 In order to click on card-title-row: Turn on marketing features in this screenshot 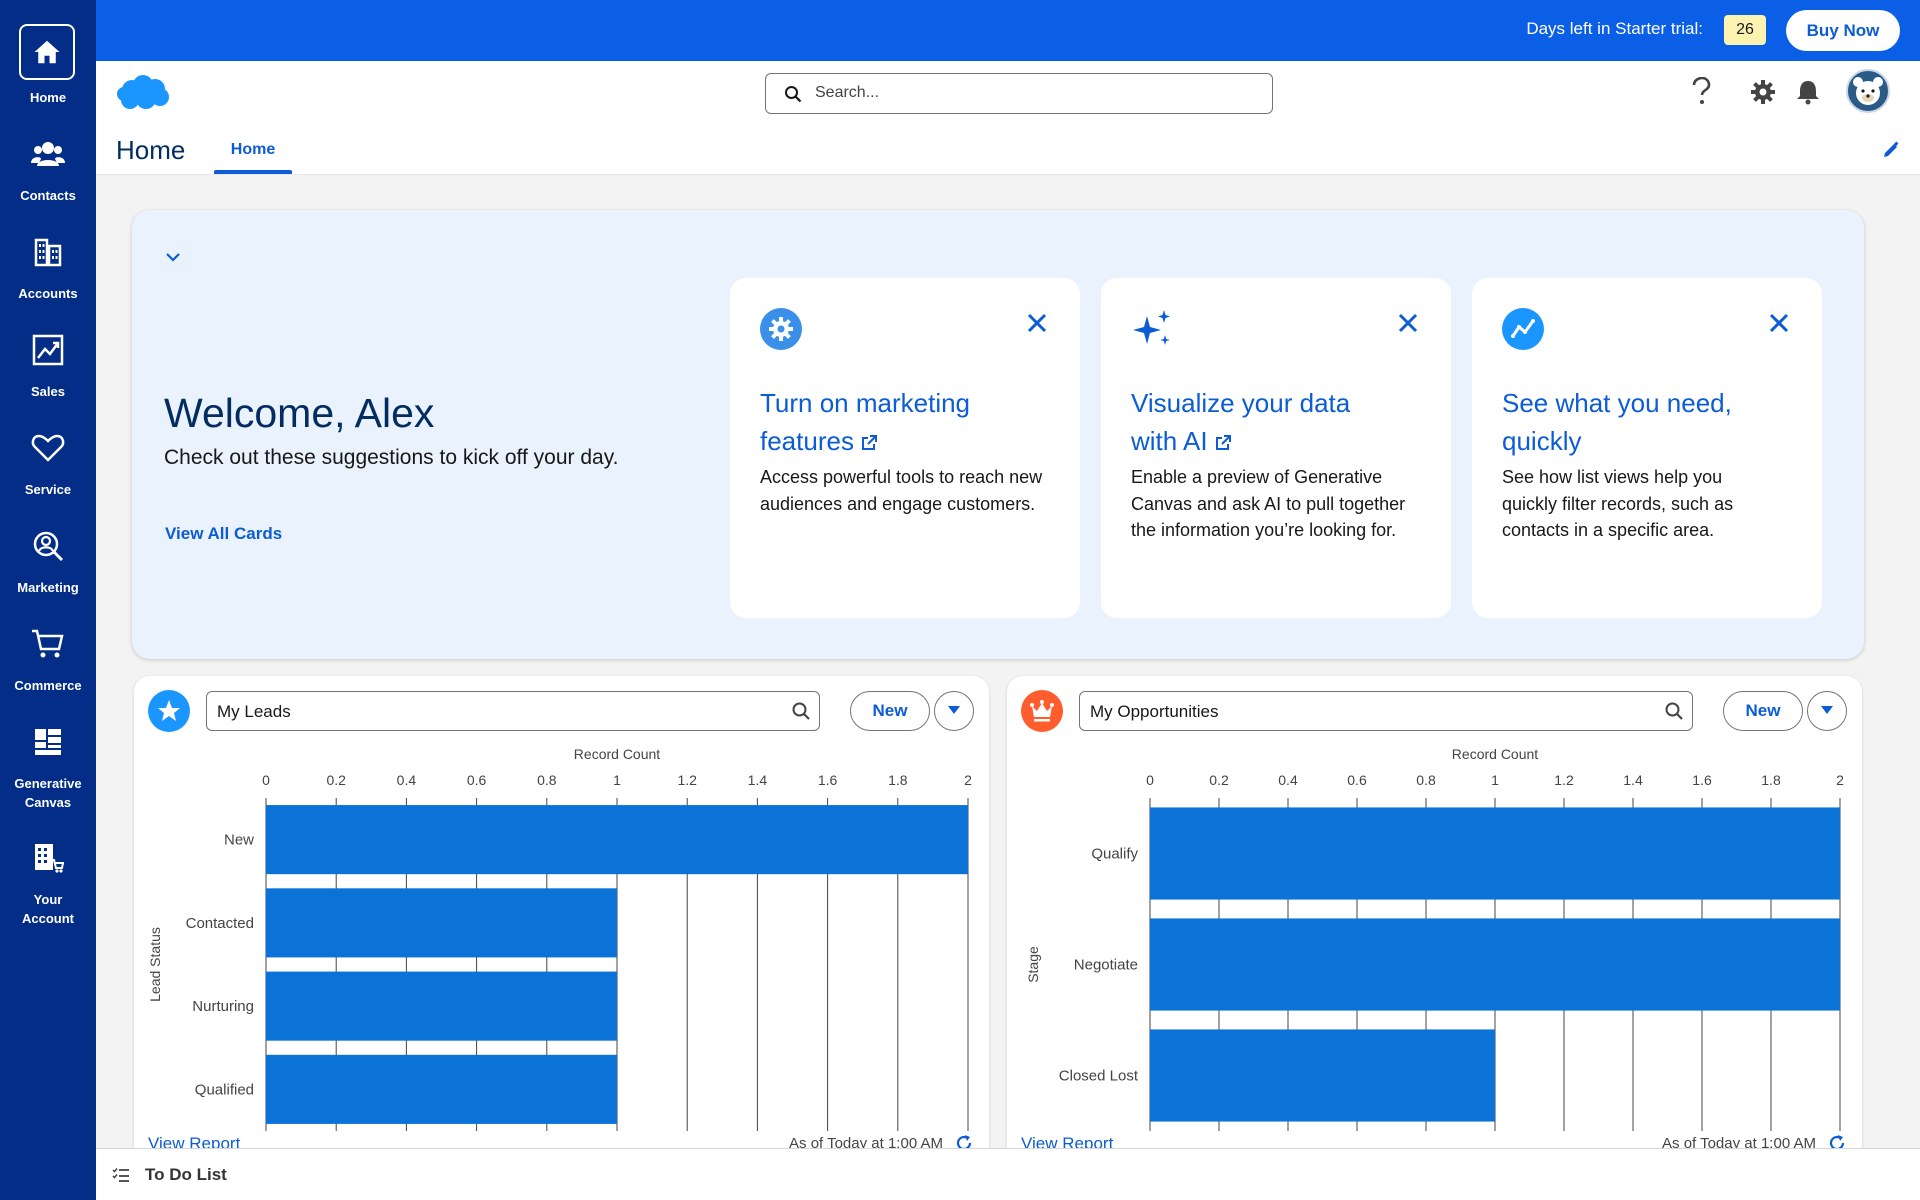, I will do `click(900, 423)`.